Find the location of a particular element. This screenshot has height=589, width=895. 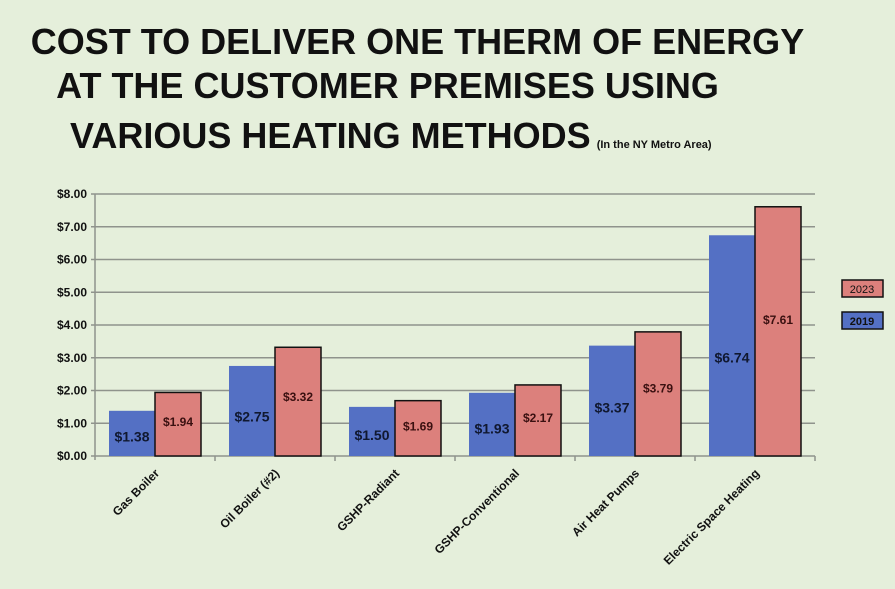

data-label-2019: $2.75 is located at coordinates (251, 416).